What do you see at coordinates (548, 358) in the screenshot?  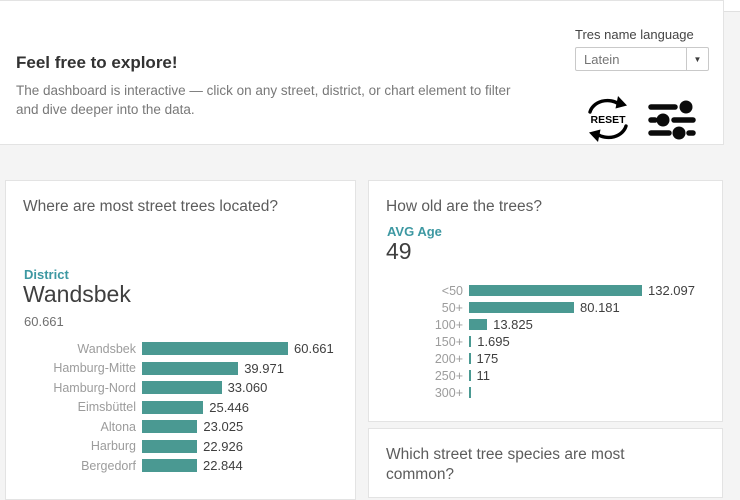 I see `chart-row: 200+ 175` at bounding box center [548, 358].